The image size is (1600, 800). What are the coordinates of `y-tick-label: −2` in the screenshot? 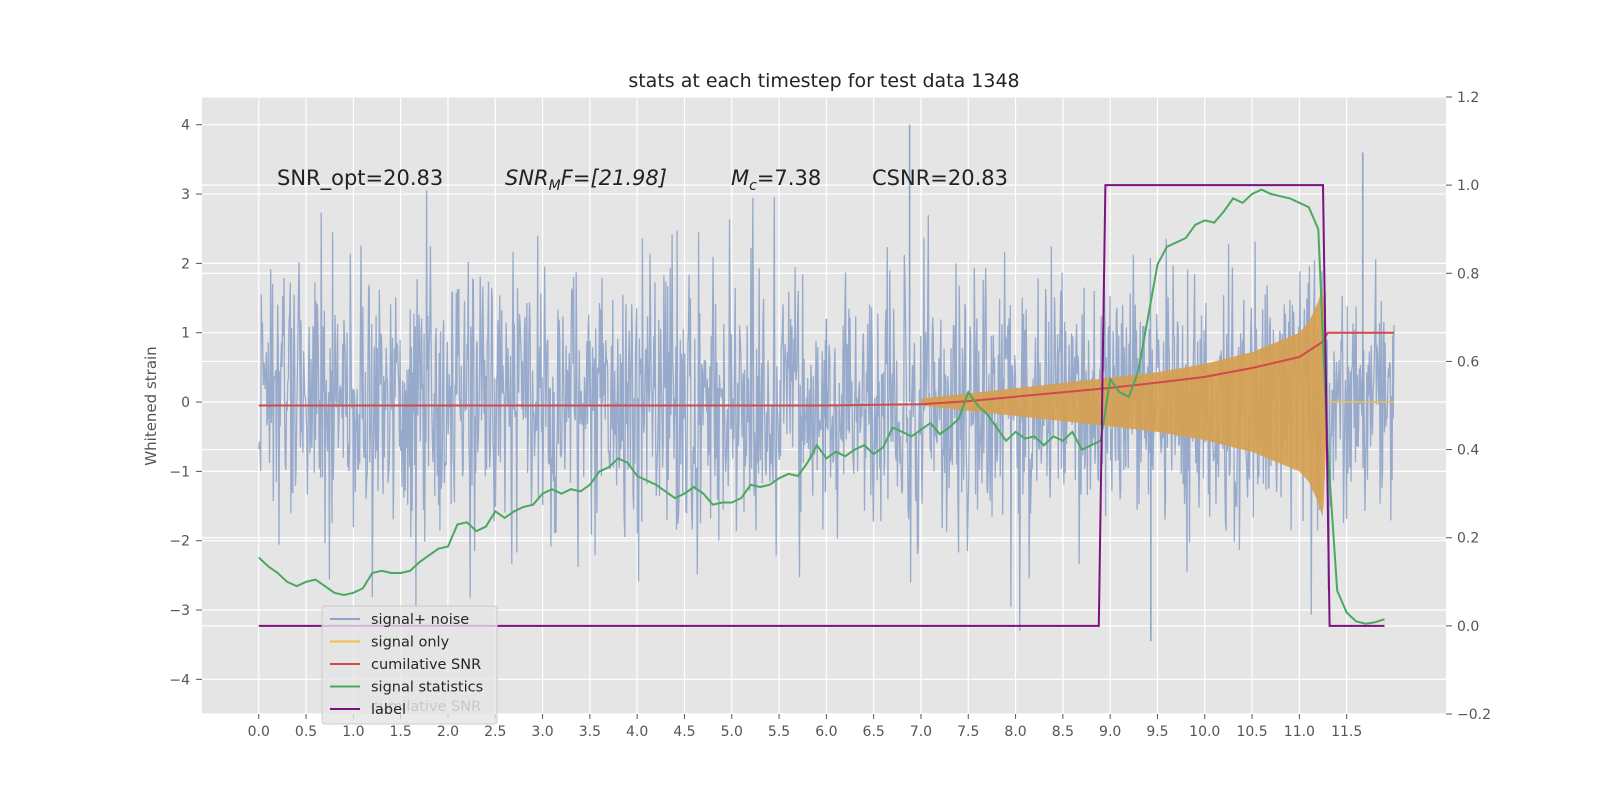 It's located at (179, 542).